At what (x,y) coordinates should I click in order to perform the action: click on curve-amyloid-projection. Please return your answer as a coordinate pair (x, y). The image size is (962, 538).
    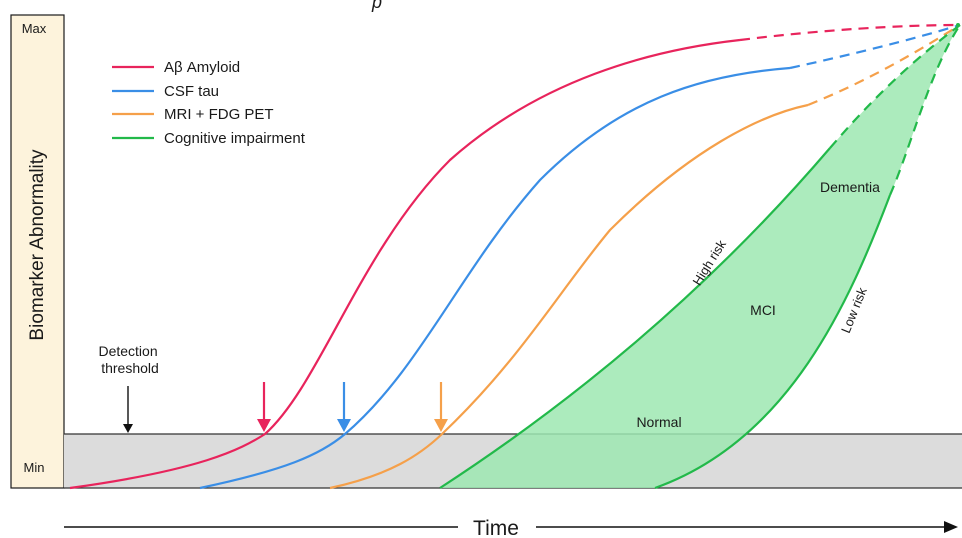
    Looking at the image, I should click on (850, 32).